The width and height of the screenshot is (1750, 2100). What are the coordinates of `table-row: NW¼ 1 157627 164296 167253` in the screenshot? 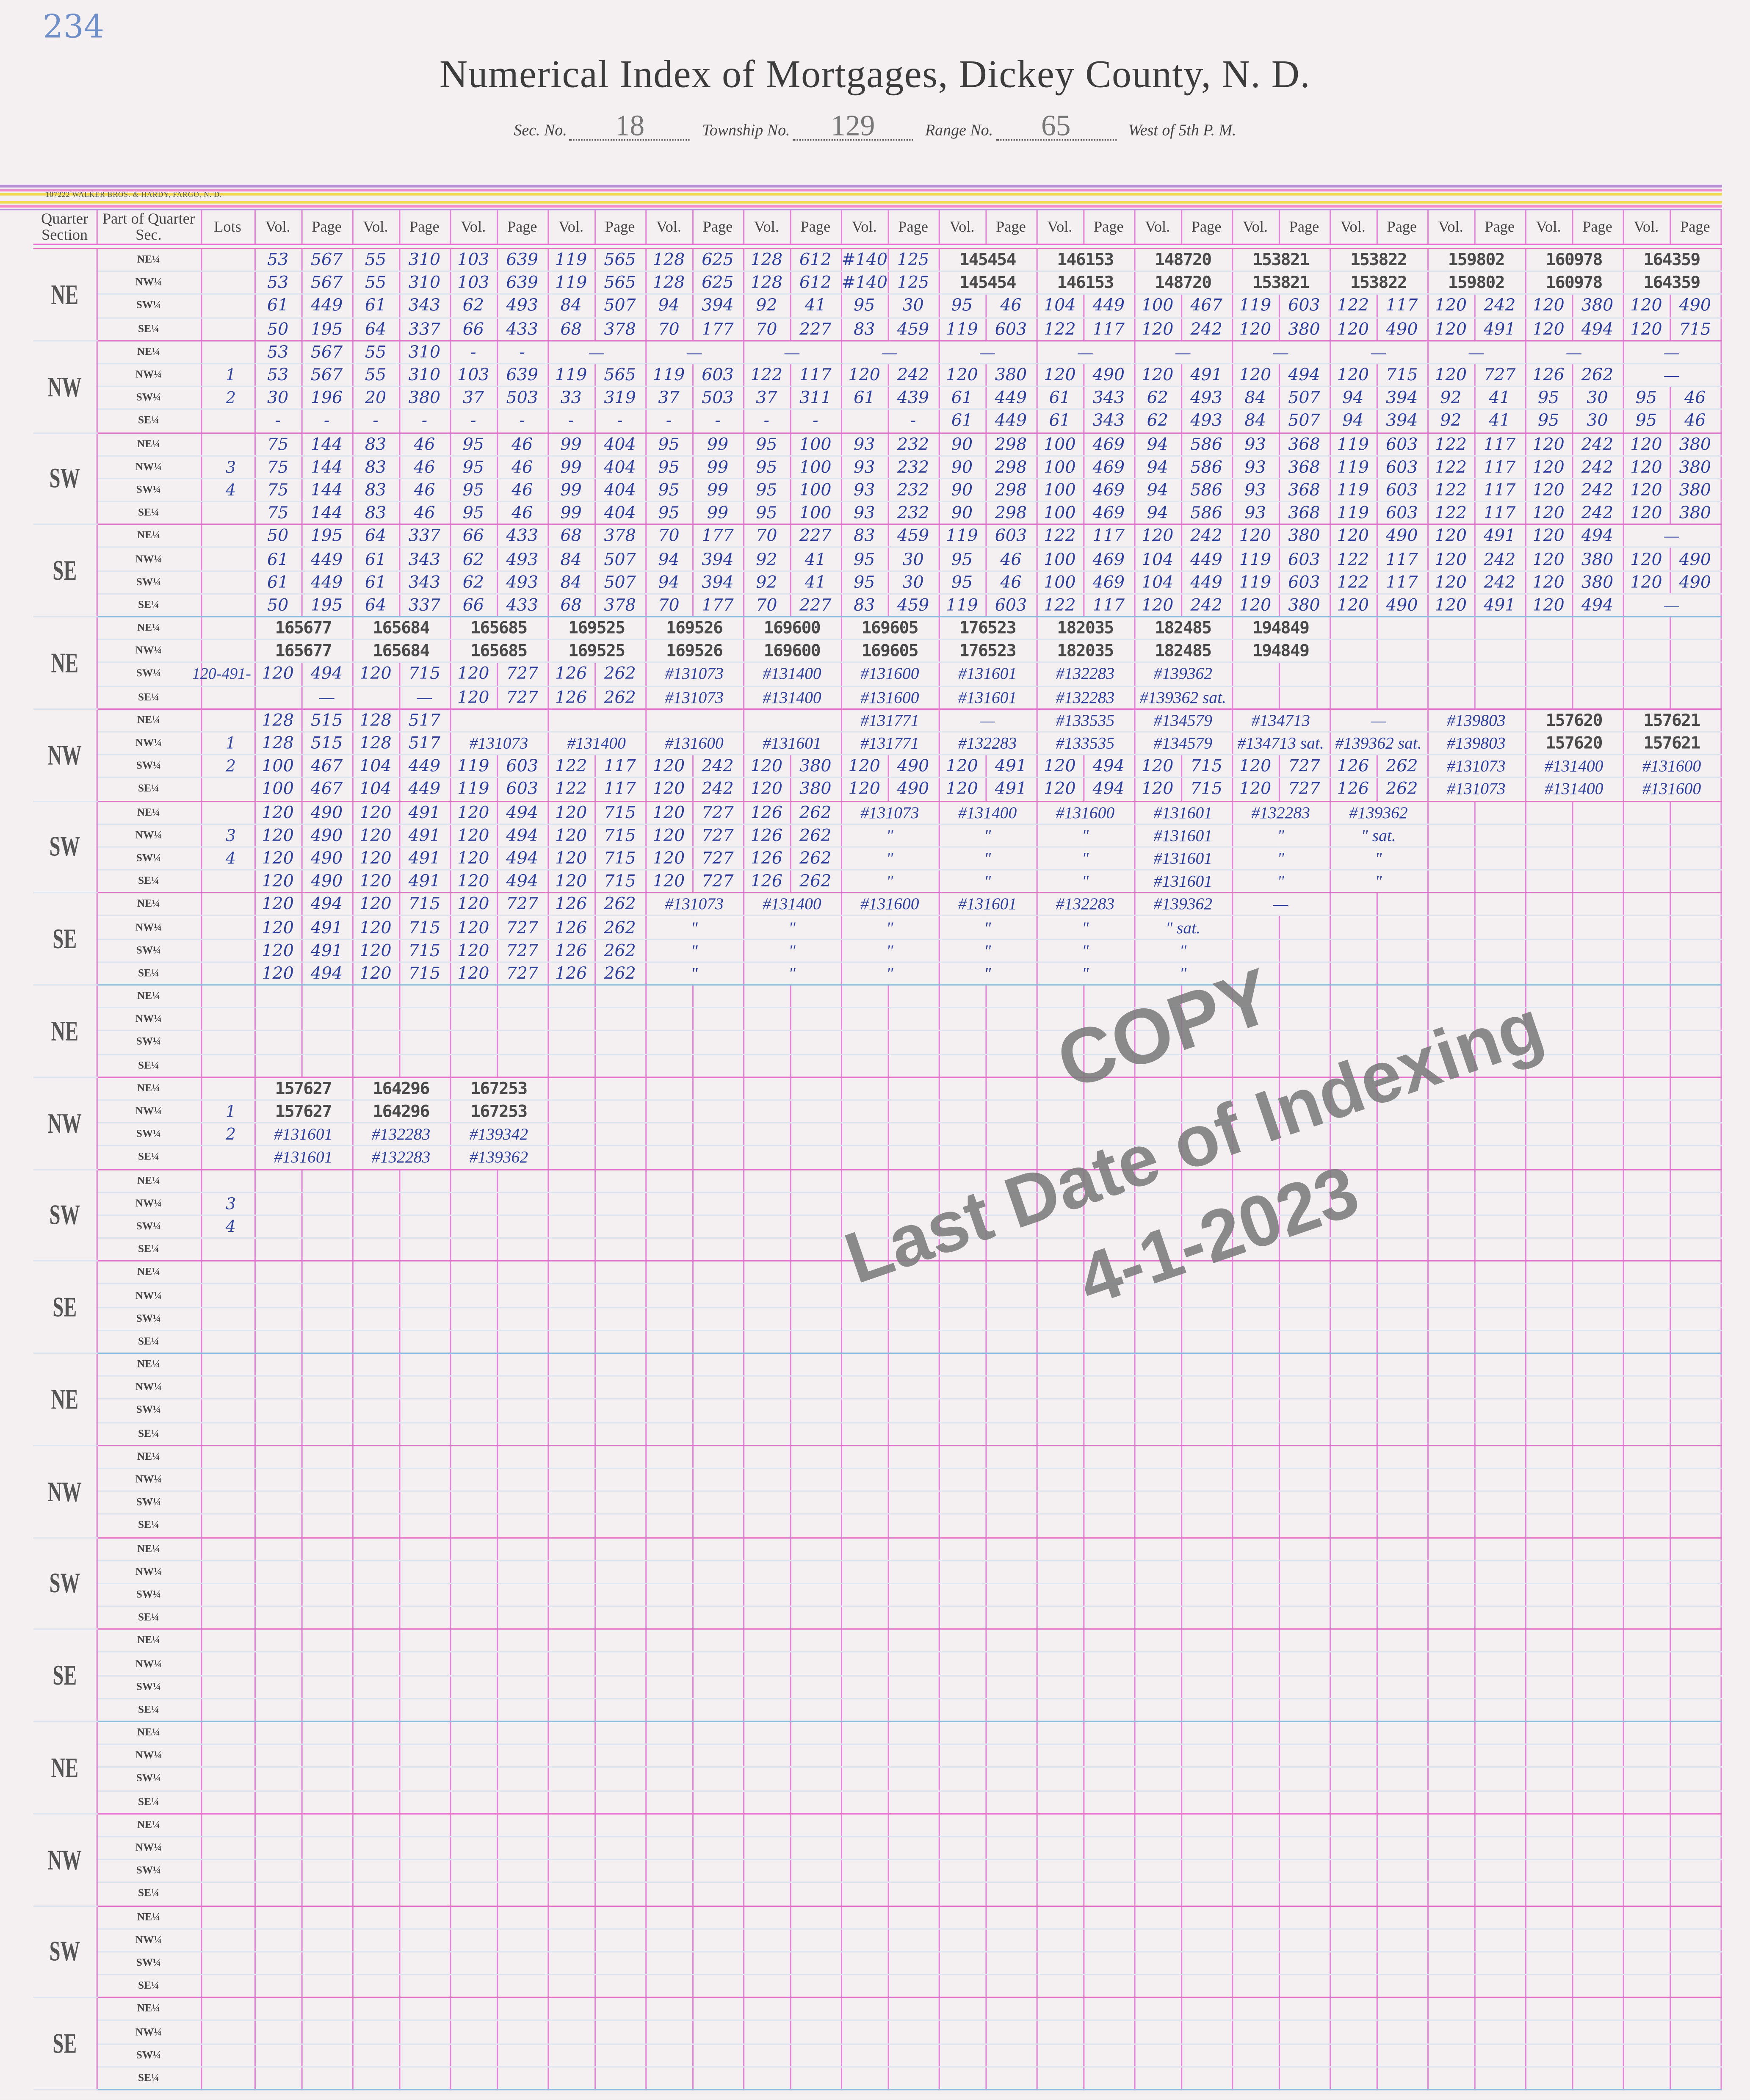 It's located at (877, 1112).